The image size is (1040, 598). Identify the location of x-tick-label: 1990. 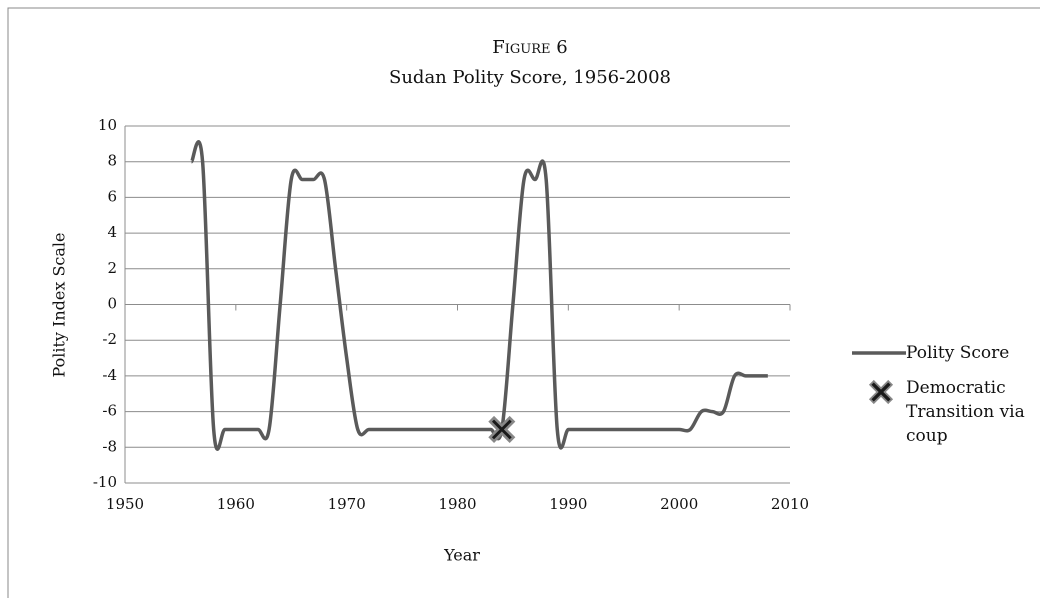
(568, 504).